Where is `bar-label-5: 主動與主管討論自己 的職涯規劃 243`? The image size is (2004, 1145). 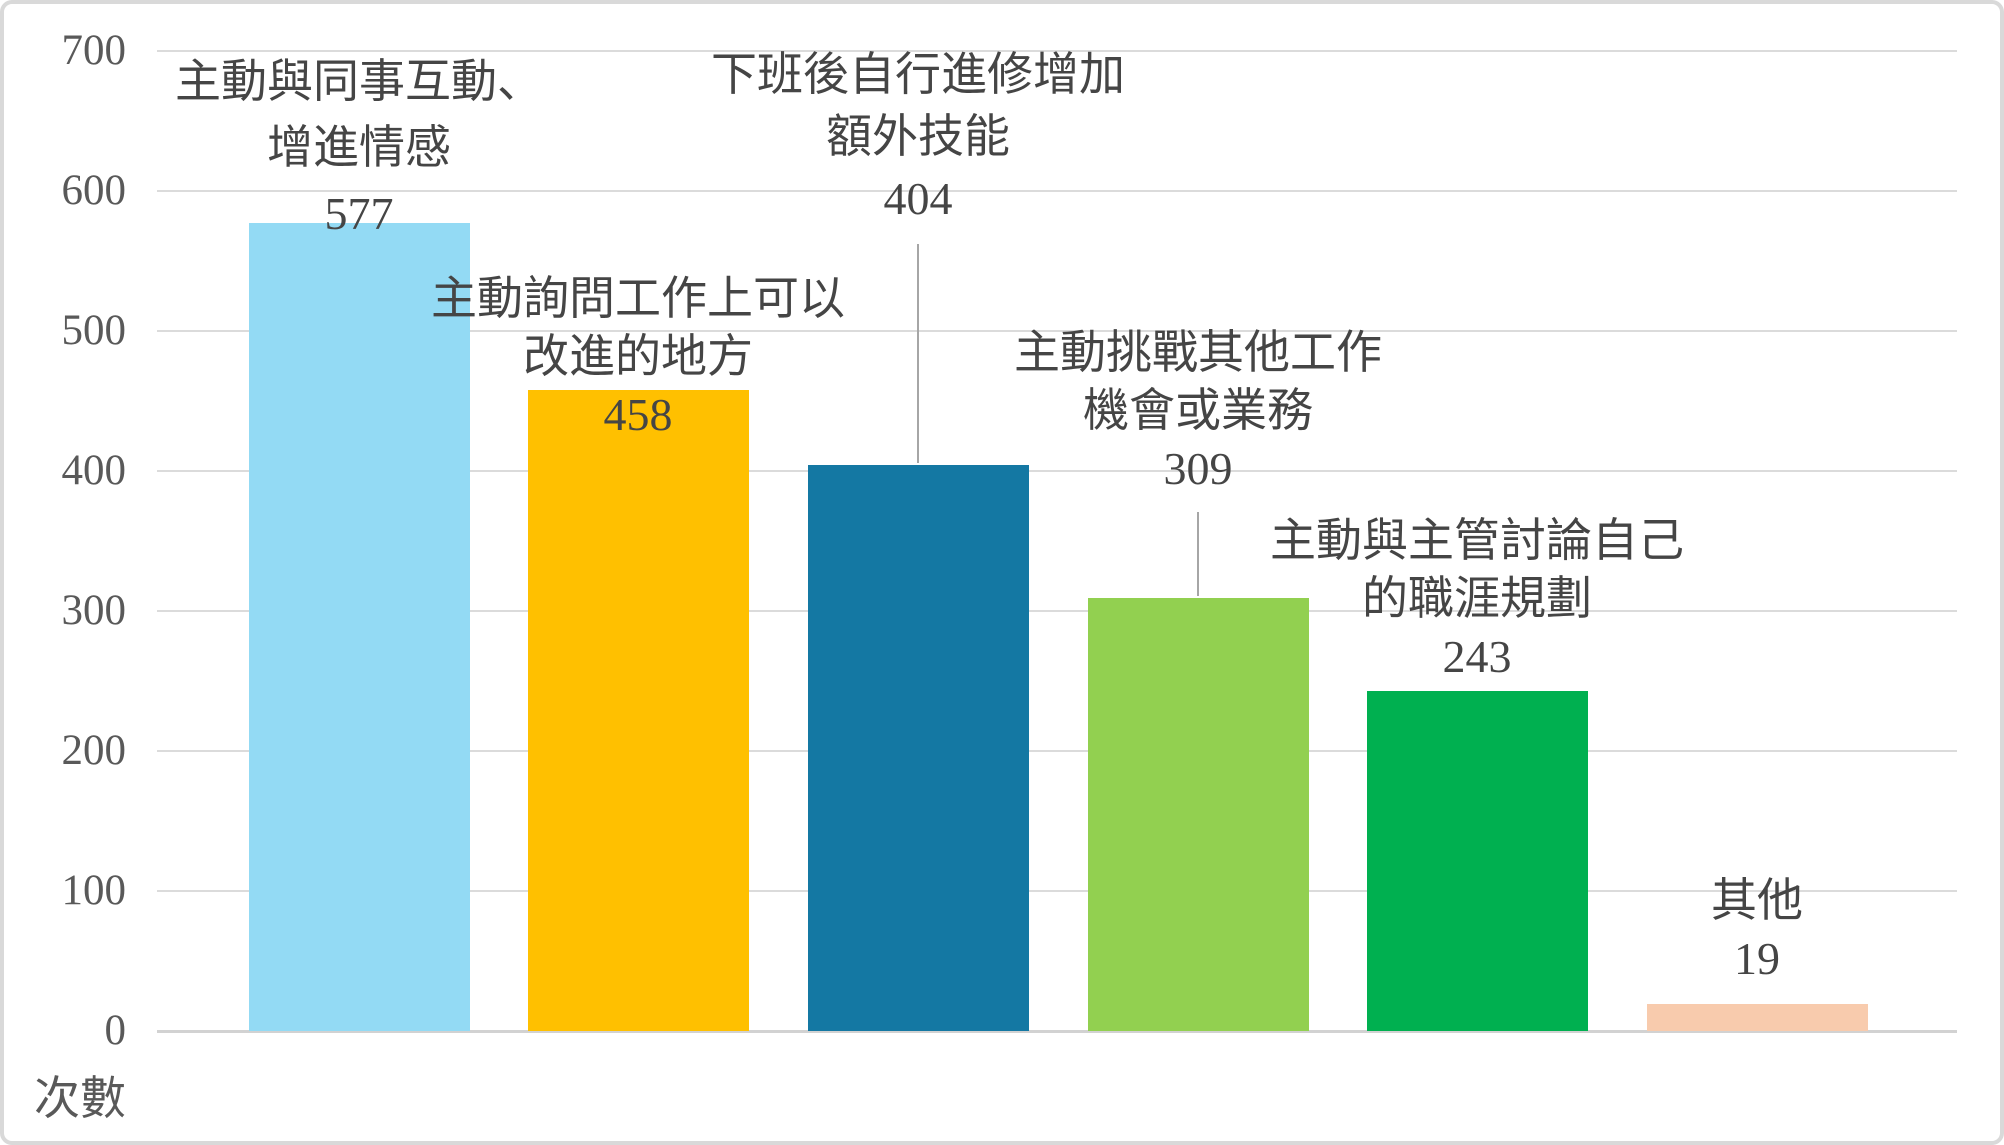
bar-label-5: 主動與主管討論自己 的職涯規劃 243 is located at coordinates (1477, 599).